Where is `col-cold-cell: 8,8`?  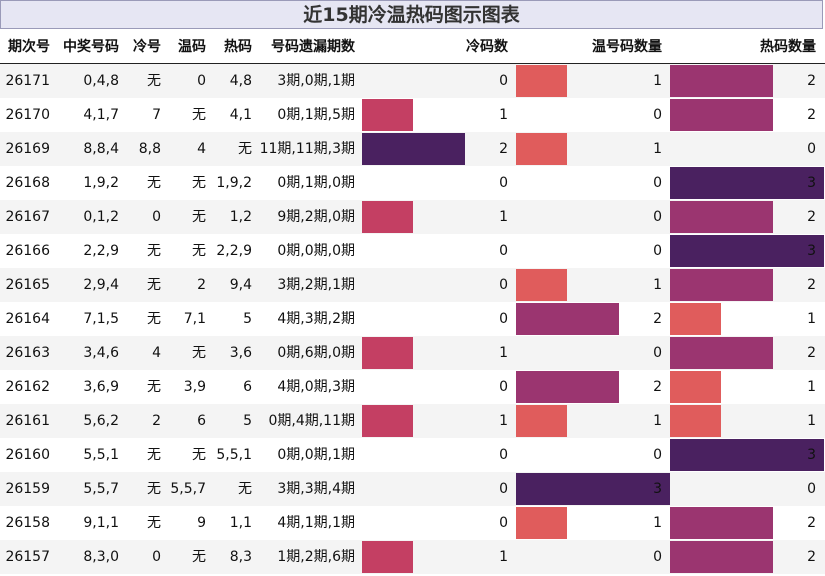 col-cold-cell: 8,8 is located at coordinates (149, 149).